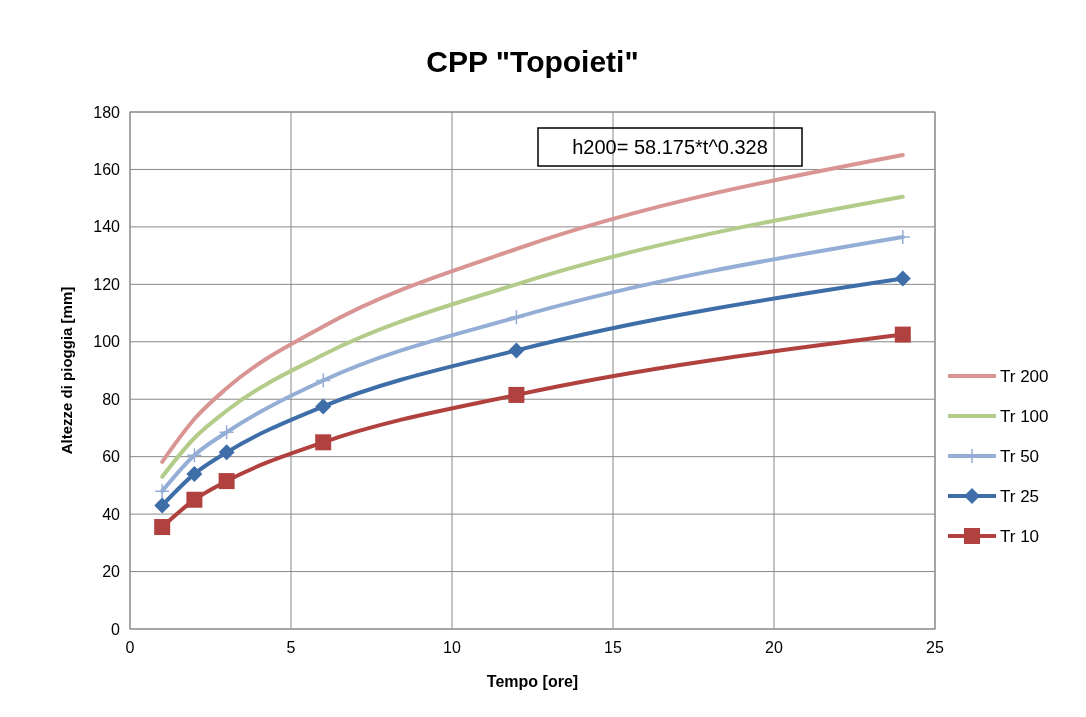 The height and width of the screenshot is (717, 1086). What do you see at coordinates (532, 681) in the screenshot?
I see `x-axis-title: Tempo [ore]` at bounding box center [532, 681].